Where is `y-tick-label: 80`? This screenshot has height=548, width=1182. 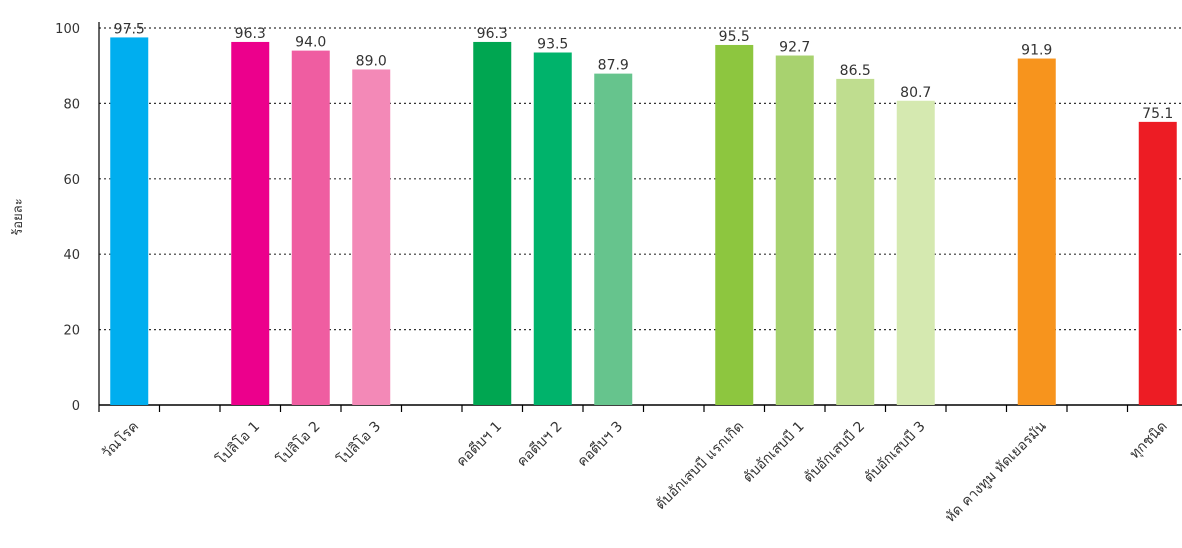 y-tick-label: 80 is located at coordinates (71, 104).